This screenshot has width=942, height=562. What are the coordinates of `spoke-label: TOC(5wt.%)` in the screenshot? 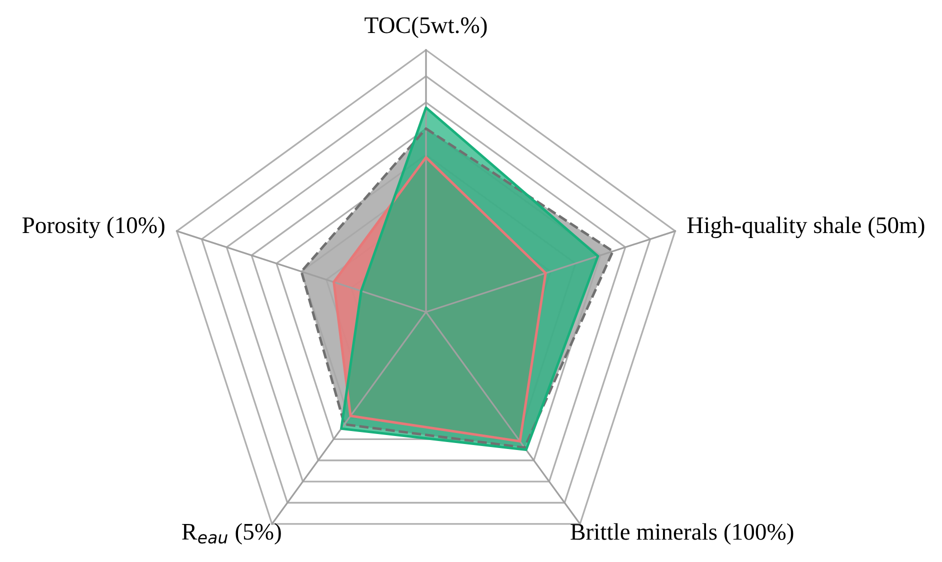 It's located at (425, 27).